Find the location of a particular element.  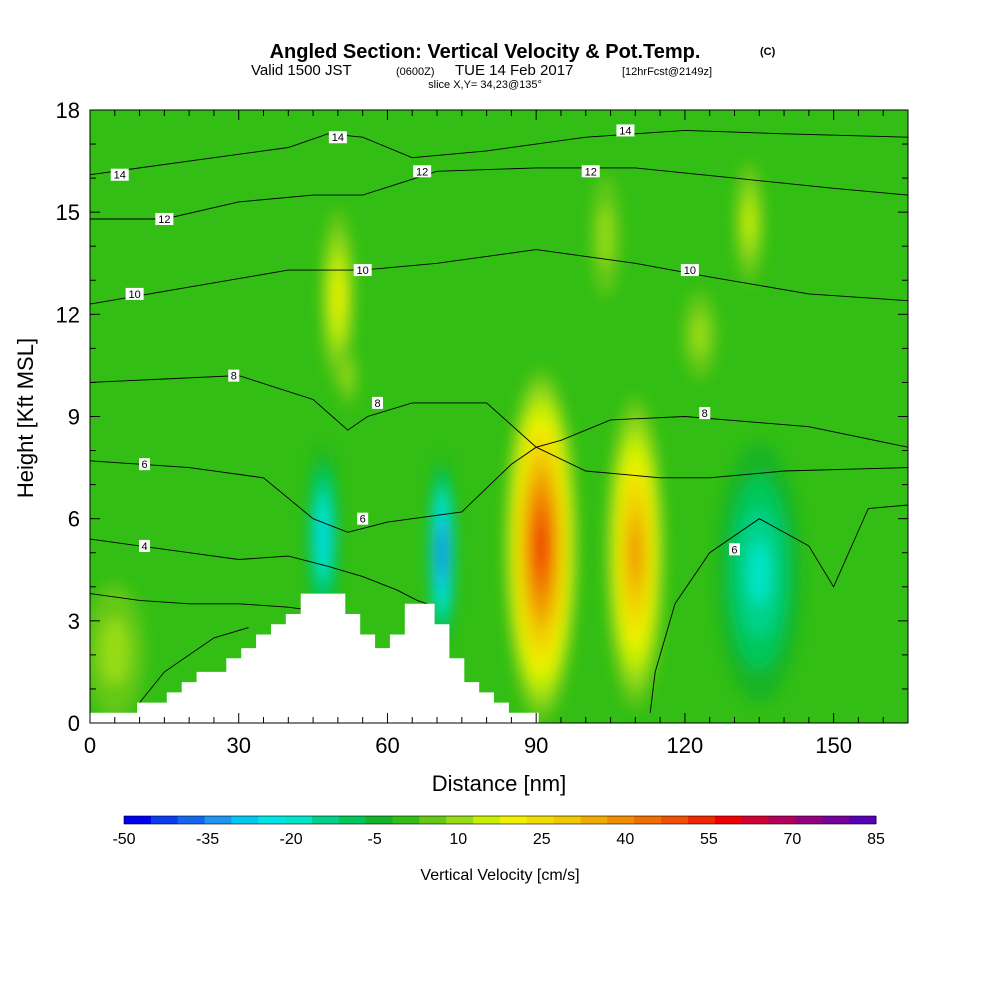

colorbar-tick-label: 85 is located at coordinates (876, 839).